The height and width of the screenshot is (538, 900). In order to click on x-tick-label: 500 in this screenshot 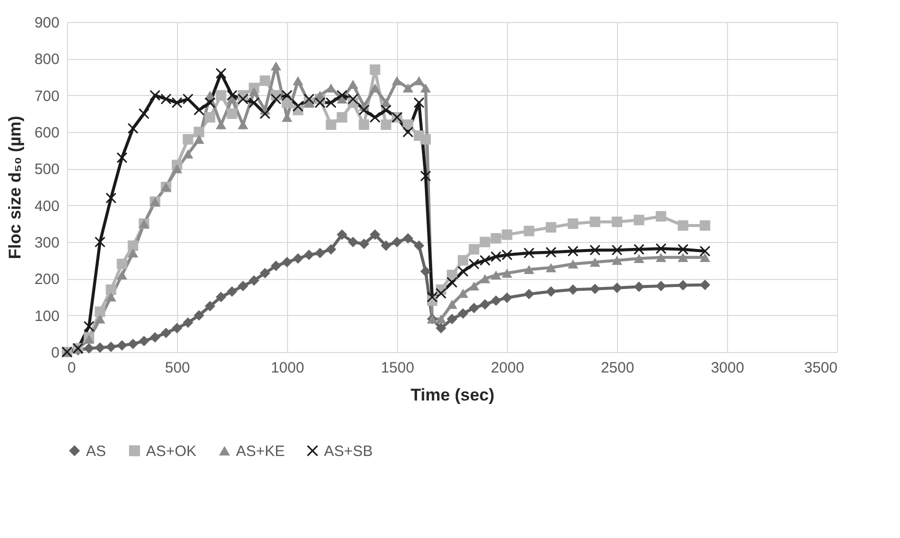, I will do `click(177, 368)`.